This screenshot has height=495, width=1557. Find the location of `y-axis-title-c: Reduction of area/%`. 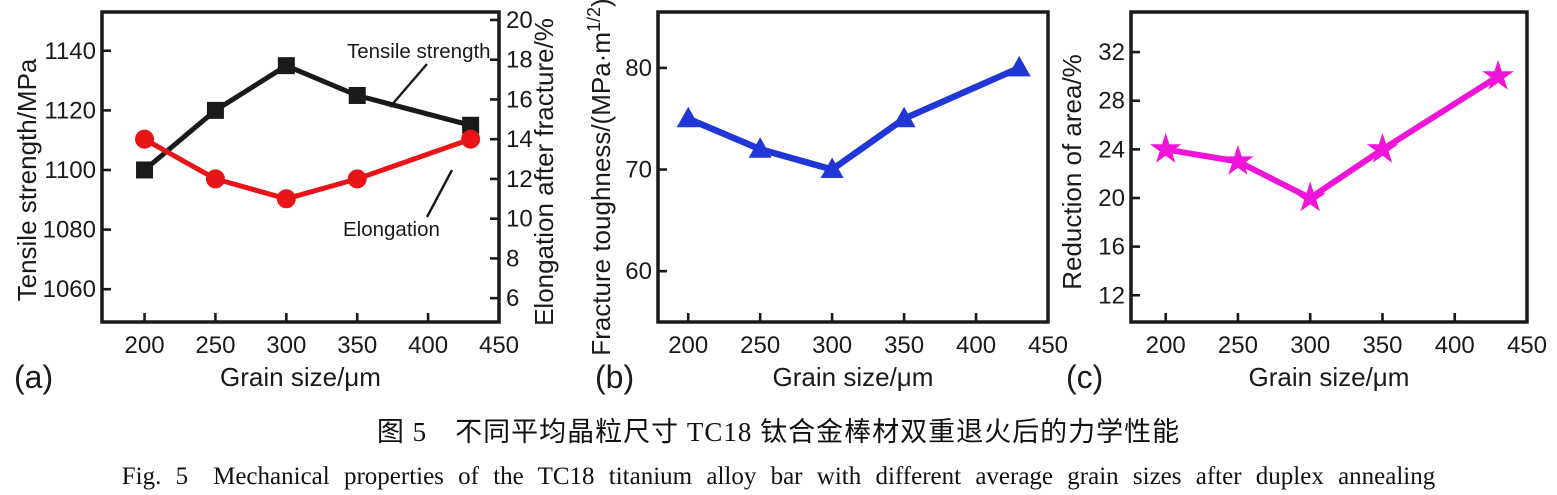

y-axis-title-c: Reduction of area/% is located at coordinates (1072, 172).